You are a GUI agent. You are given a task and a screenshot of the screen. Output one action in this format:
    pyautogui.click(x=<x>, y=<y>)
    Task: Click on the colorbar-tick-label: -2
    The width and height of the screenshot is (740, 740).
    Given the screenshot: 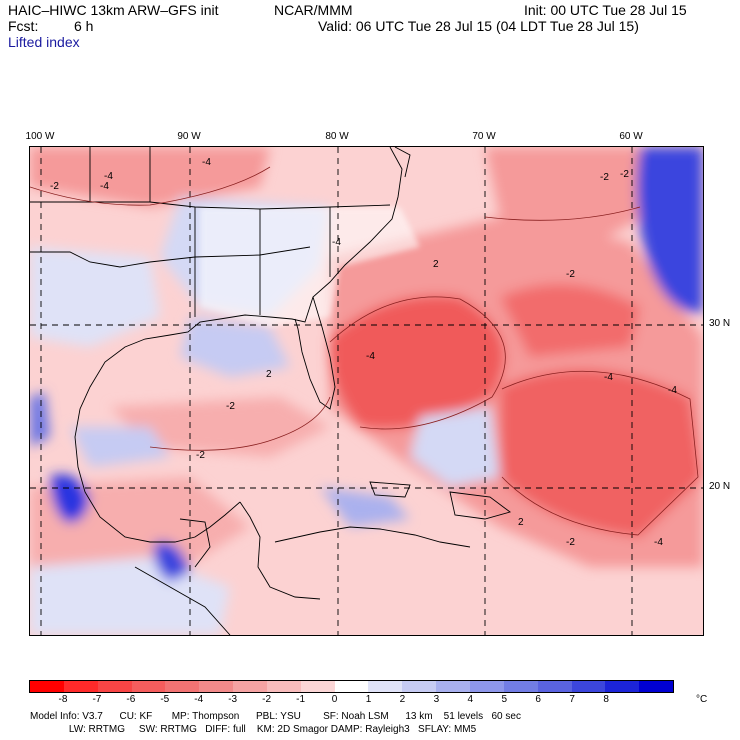 What is the action you would take?
    pyautogui.click(x=267, y=699)
    